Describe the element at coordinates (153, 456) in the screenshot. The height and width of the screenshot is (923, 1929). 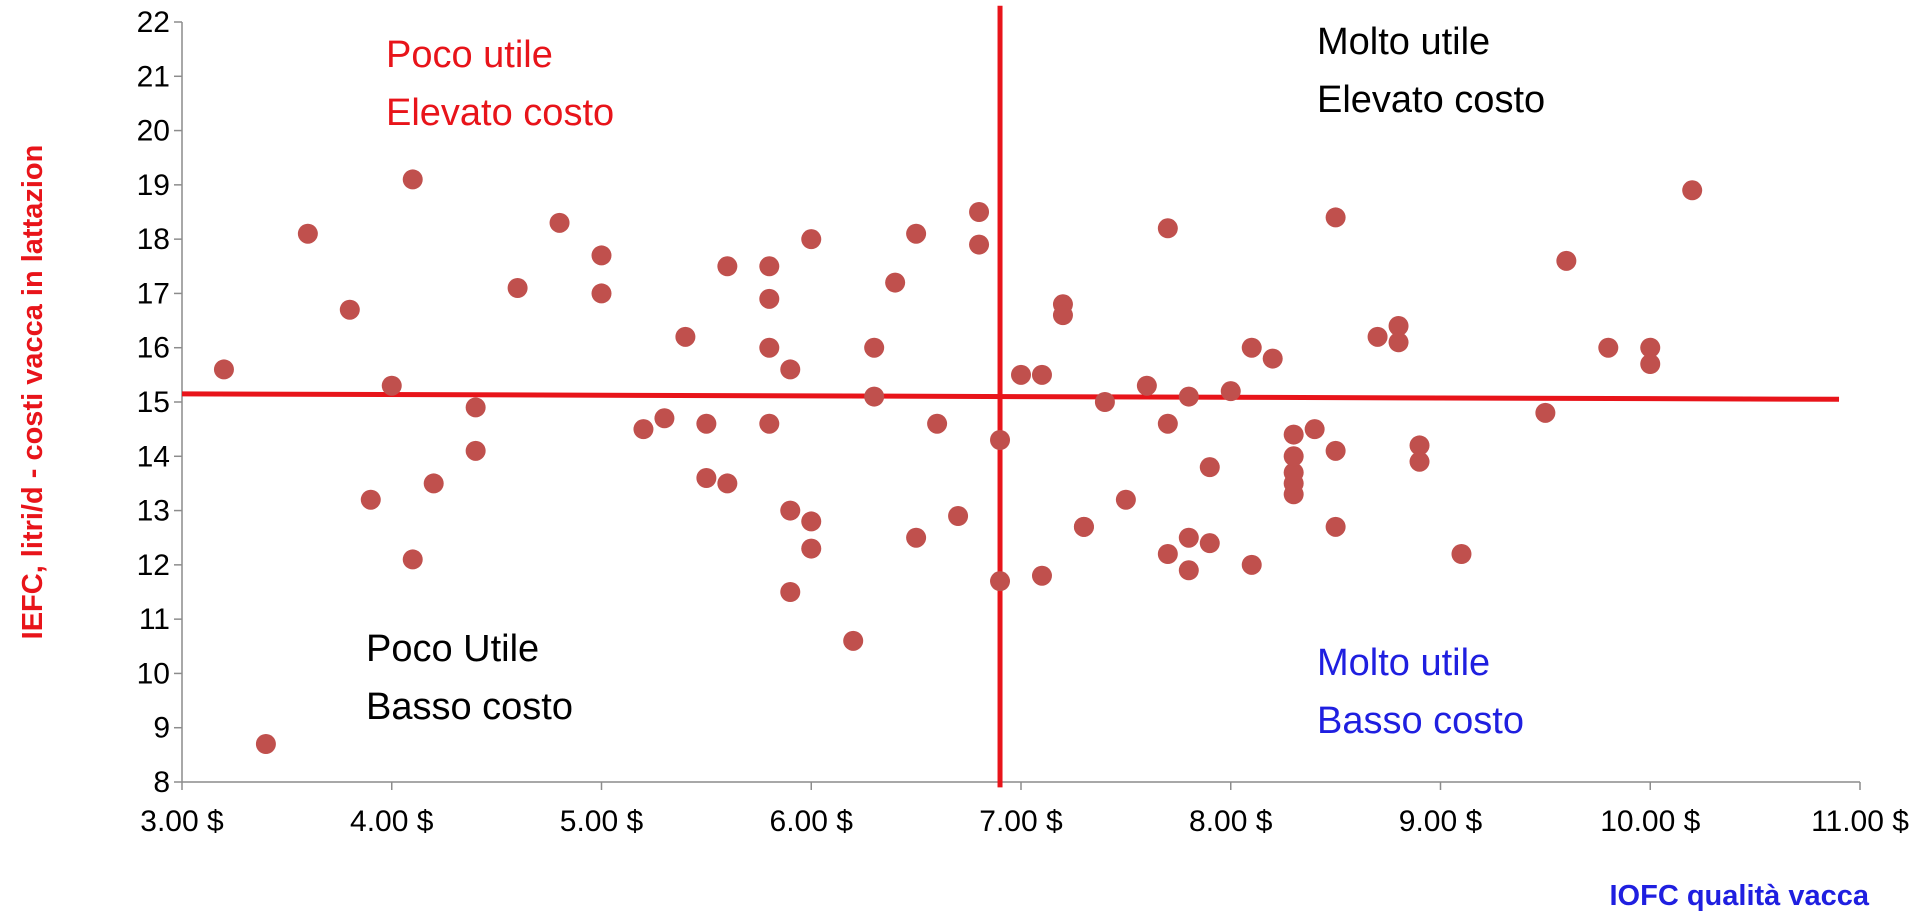
I see `y-tick-label: 14` at that location.